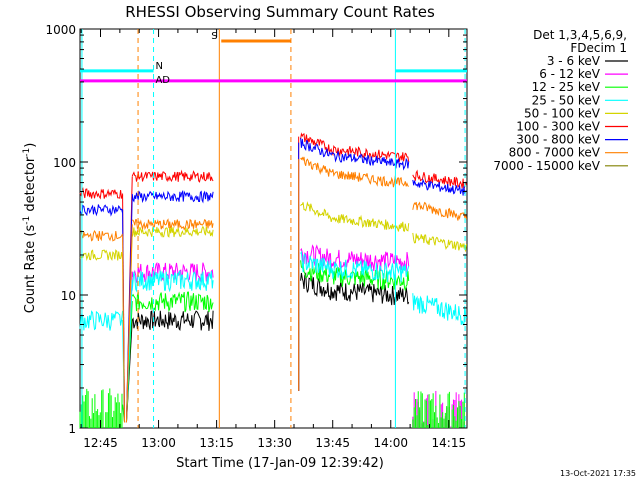 This screenshot has height=480, width=640. I want to click on y-tick-label: 100, so click(64, 163).